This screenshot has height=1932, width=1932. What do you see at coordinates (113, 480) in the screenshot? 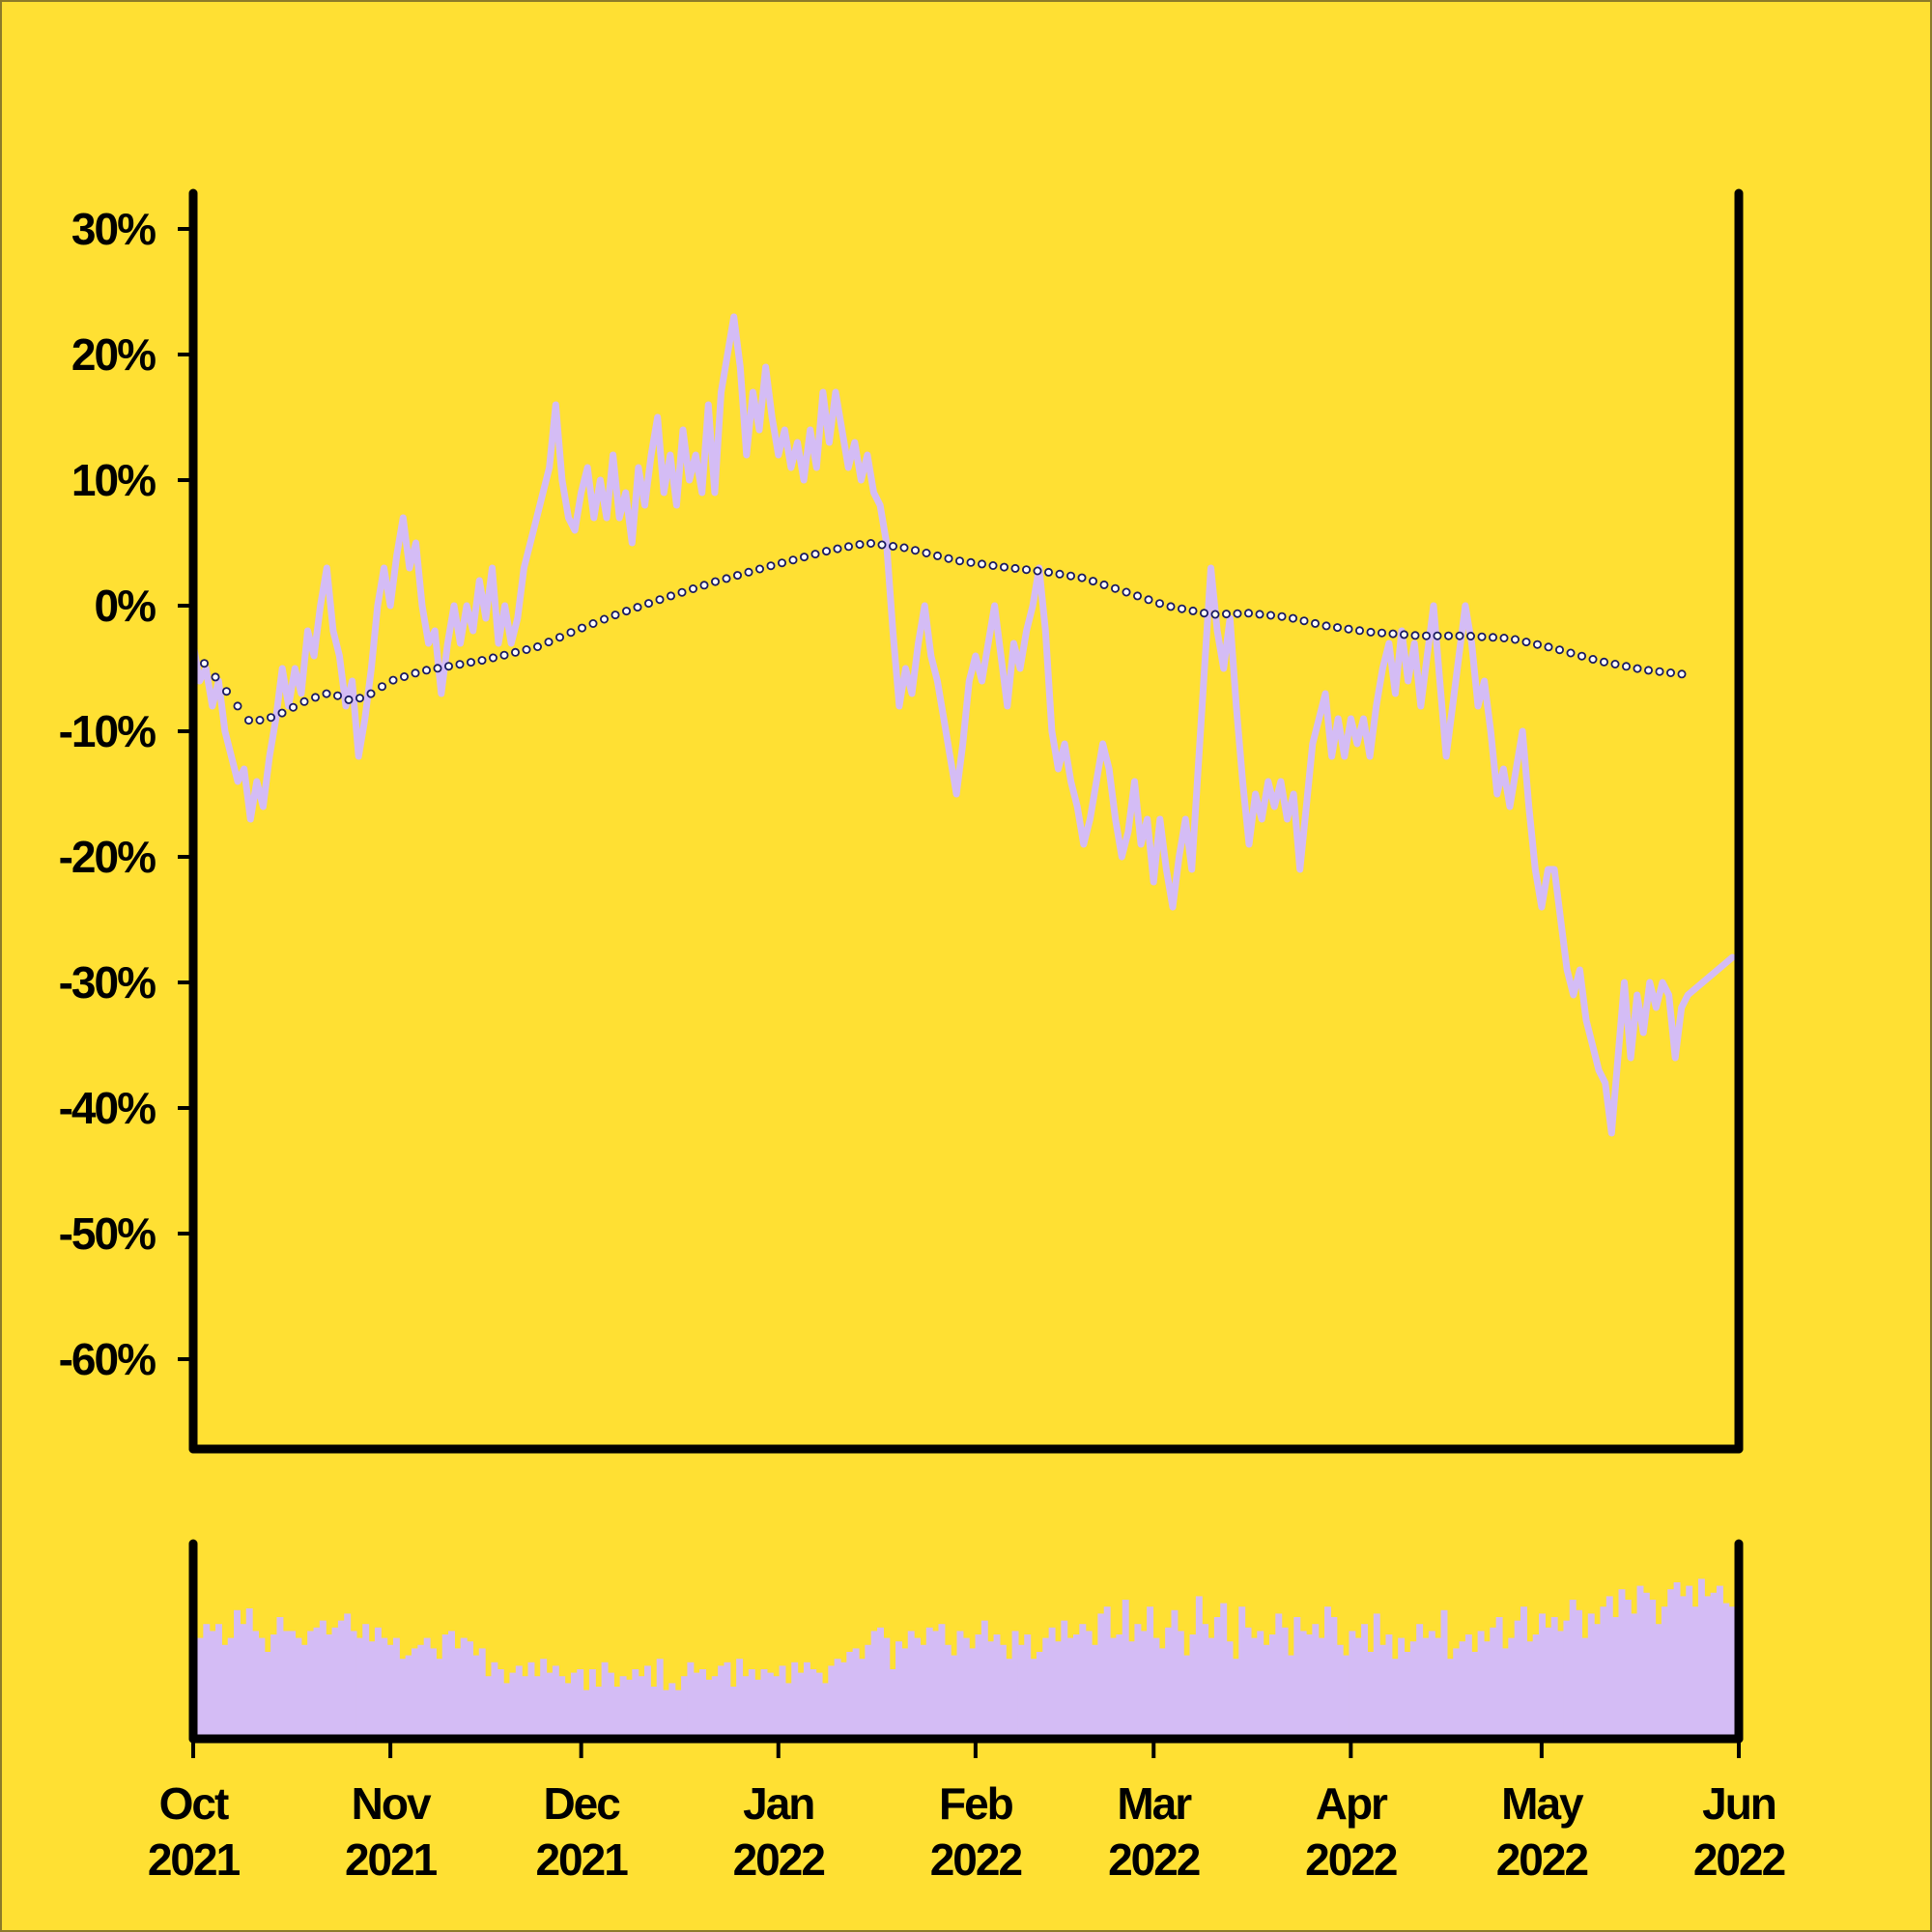
I see `y-tick-label: 10%` at bounding box center [113, 480].